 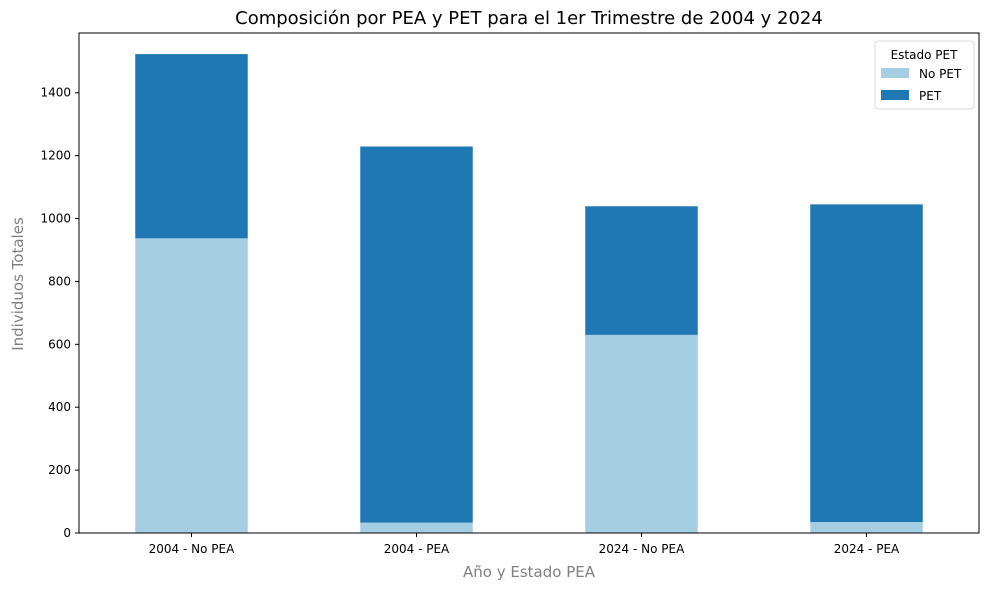 What do you see at coordinates (59, 344) in the screenshot?
I see `y-tick-label: 600` at bounding box center [59, 344].